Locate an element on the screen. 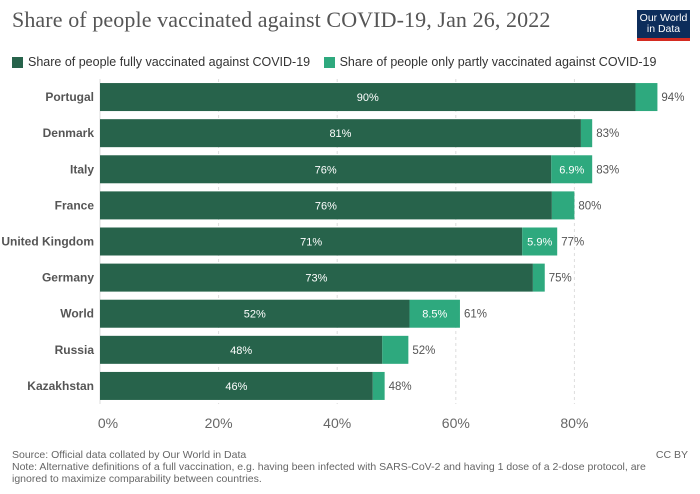 The width and height of the screenshot is (700, 494). data-label-partial: 6.9% is located at coordinates (571, 170).